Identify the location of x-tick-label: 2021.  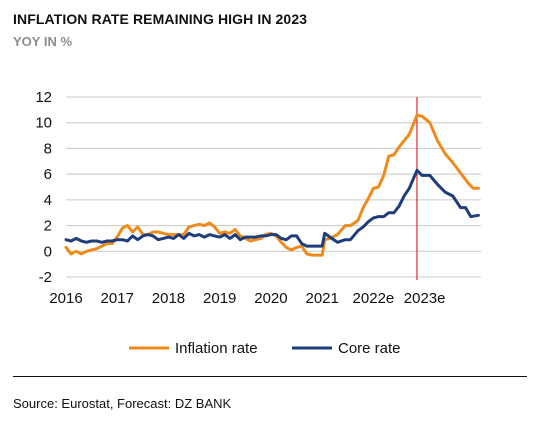
(321, 298).